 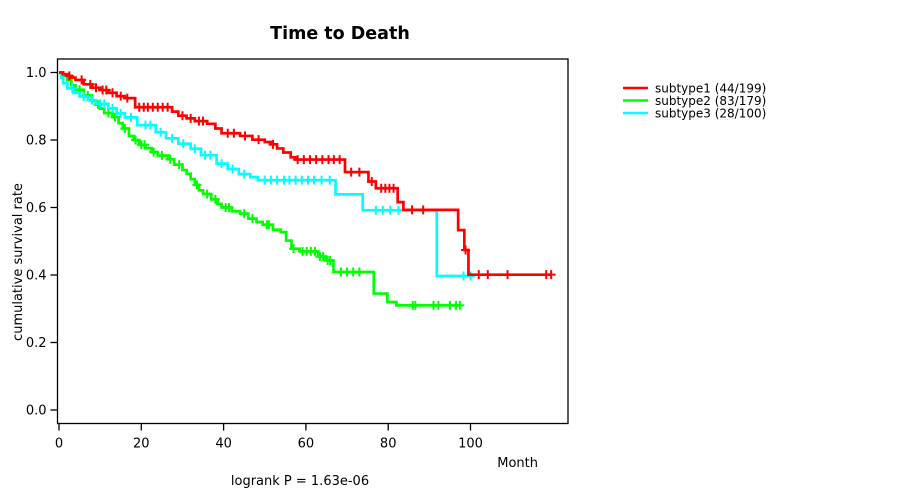 What do you see at coordinates (710, 89) in the screenshot?
I see `legend-label-1: subtype1 (44/199)` at bounding box center [710, 89].